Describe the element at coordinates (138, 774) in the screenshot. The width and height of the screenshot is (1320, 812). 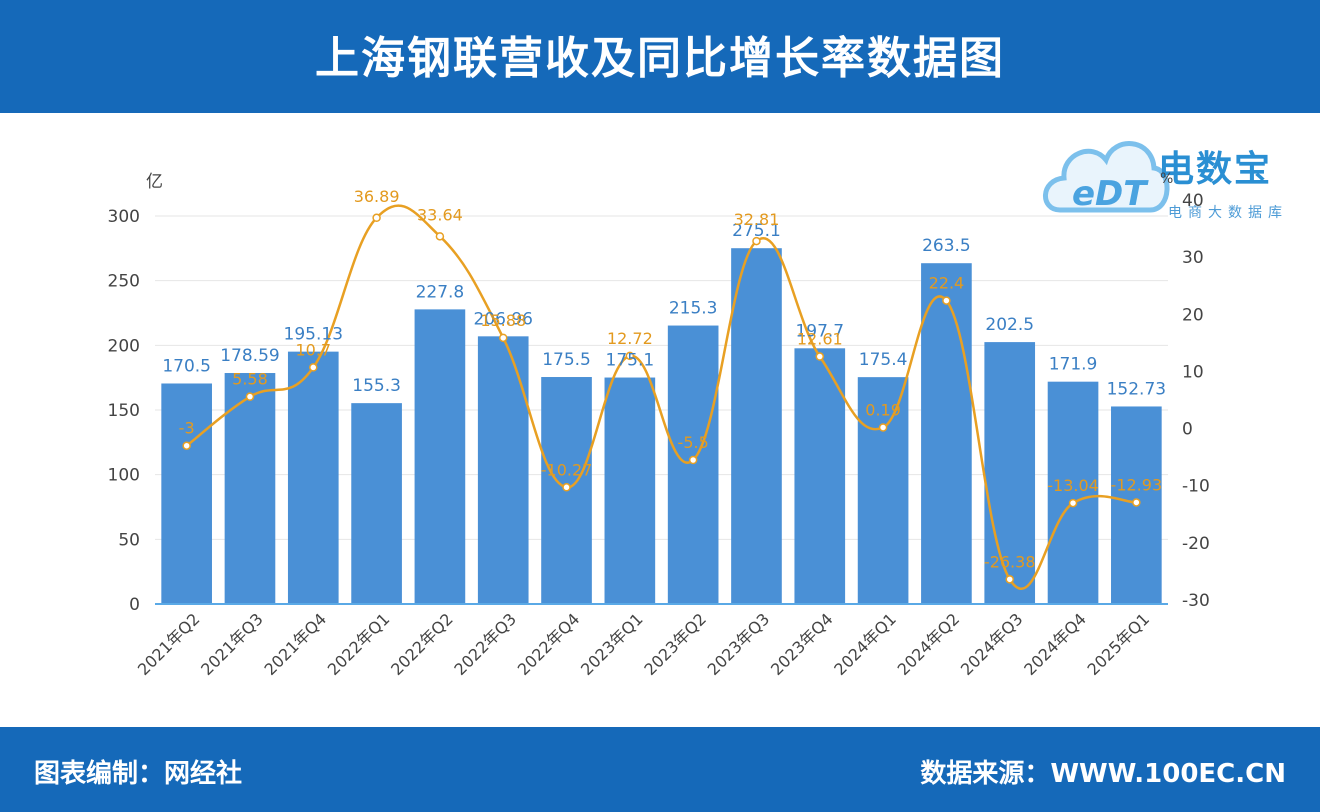
I see `footer-credit: 图表编制：网经社` at that location.